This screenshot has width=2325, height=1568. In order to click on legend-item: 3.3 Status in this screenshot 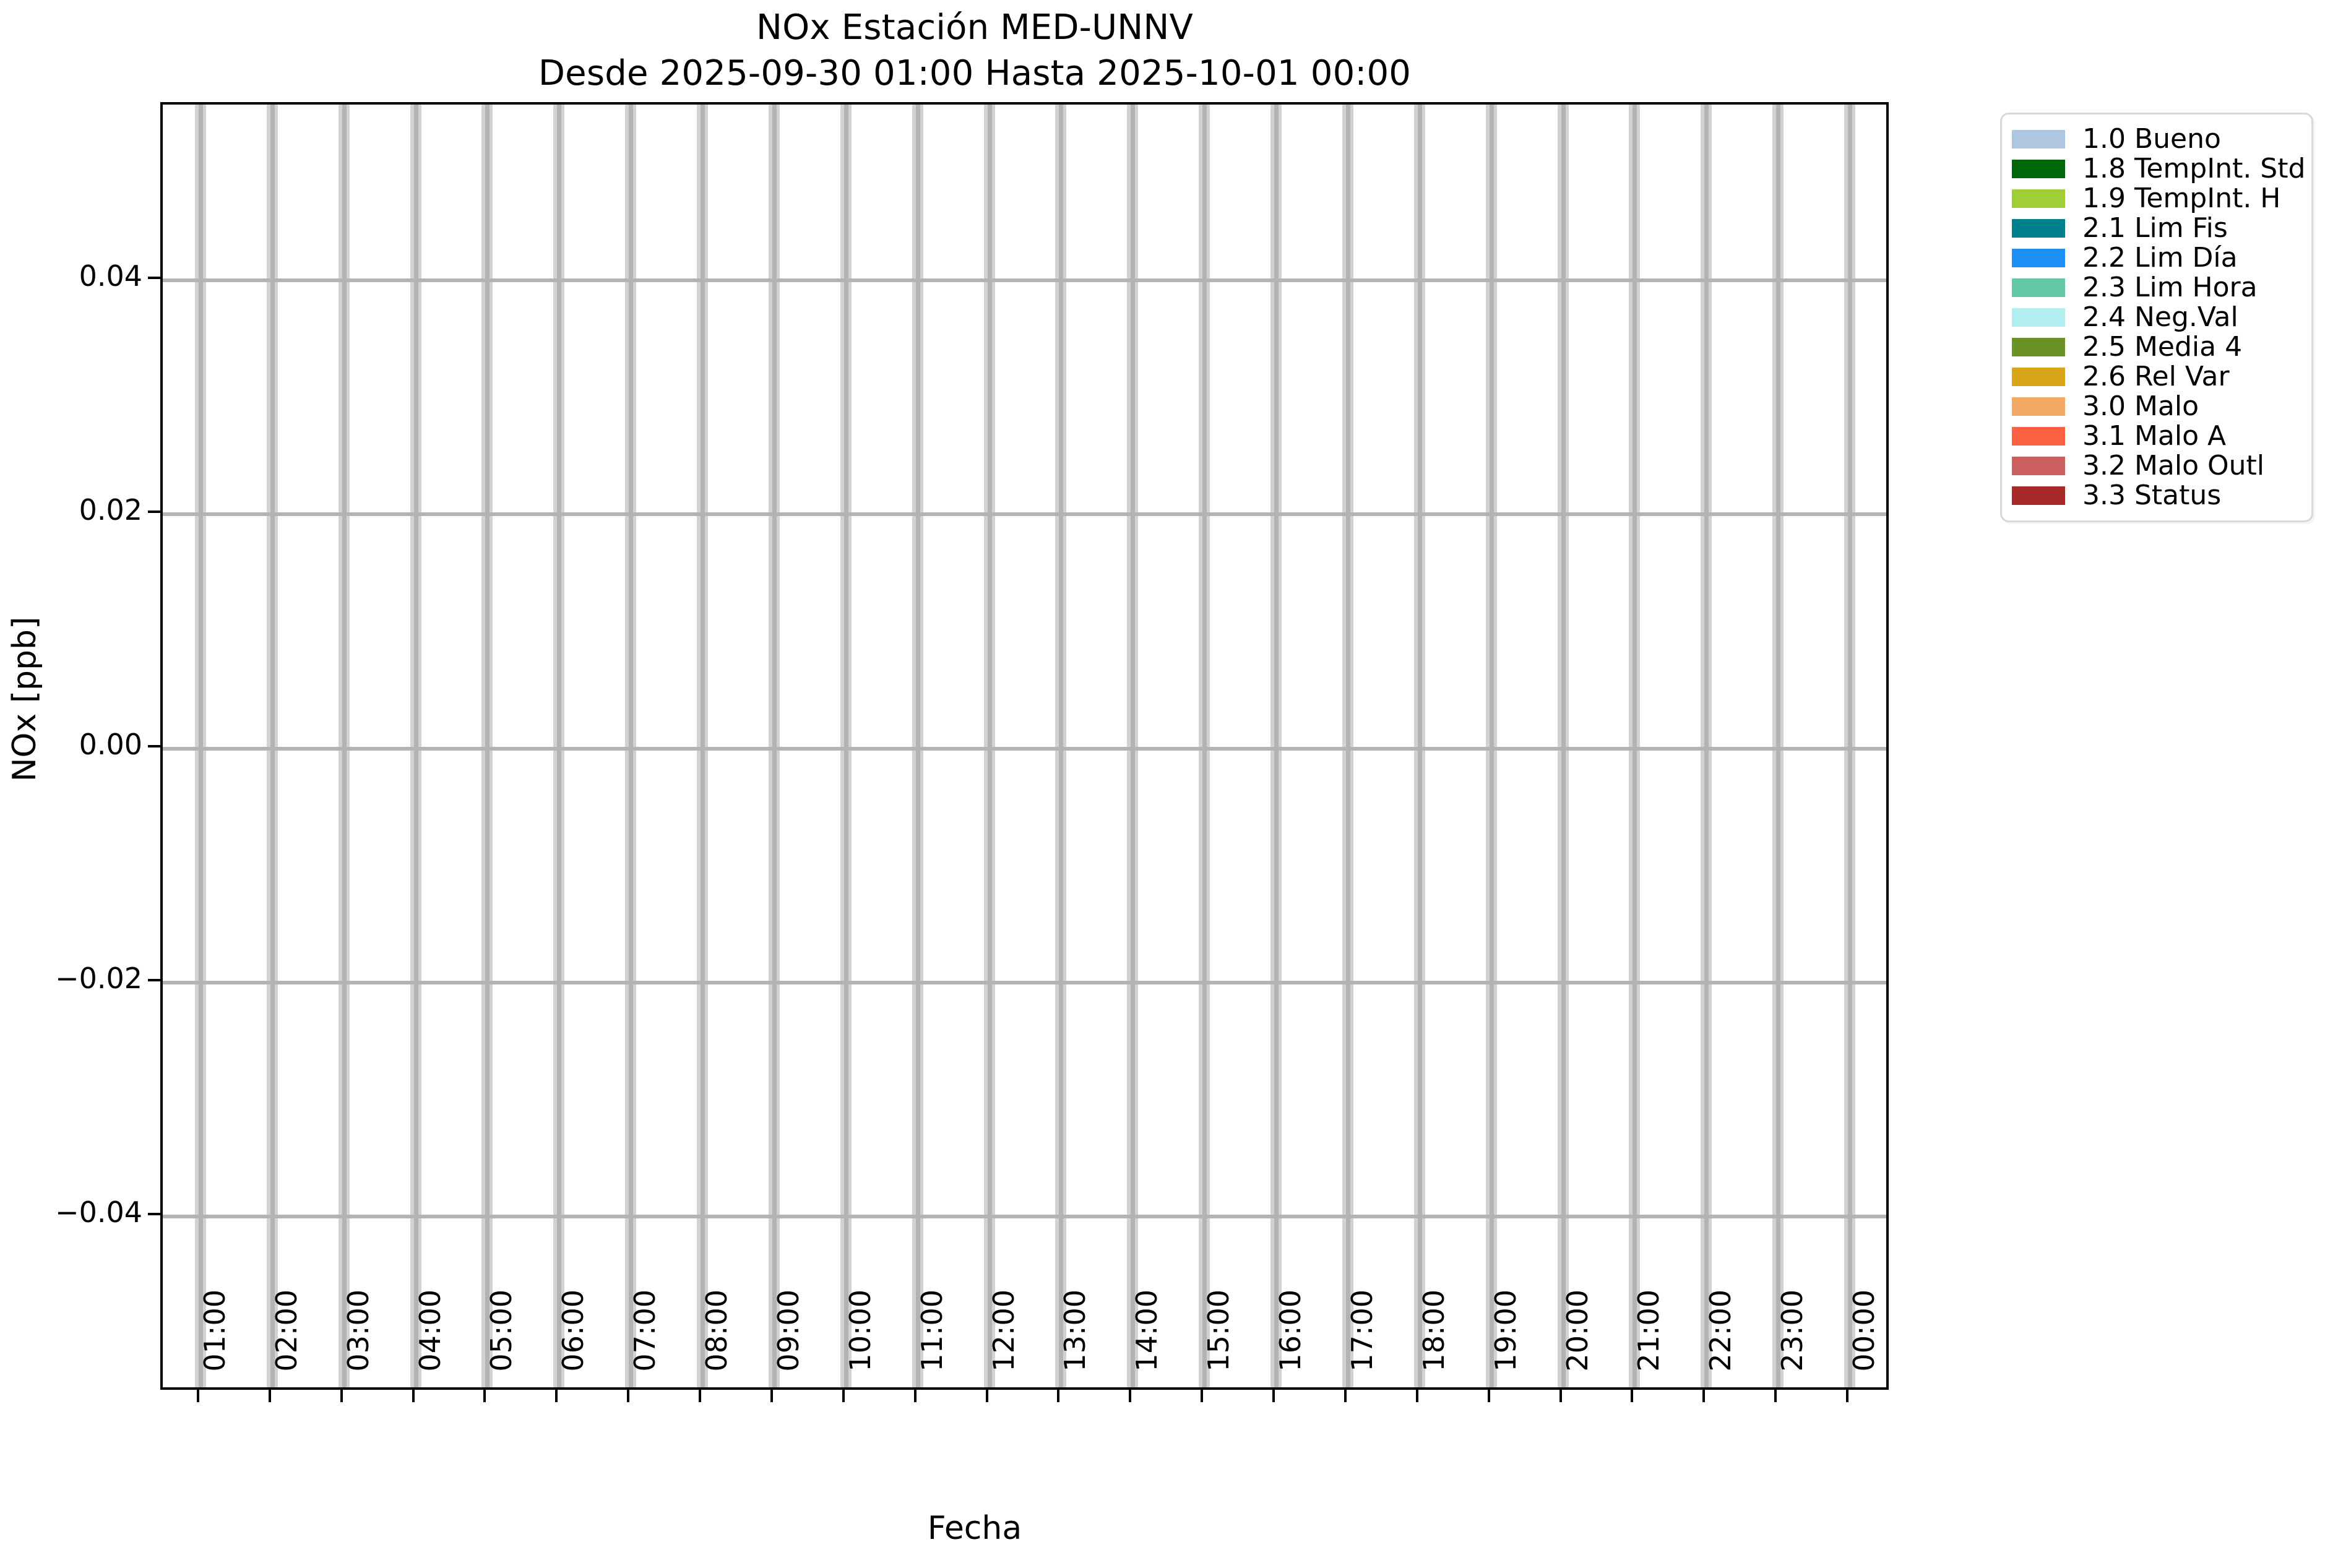, I will do `click(2156, 495)`.